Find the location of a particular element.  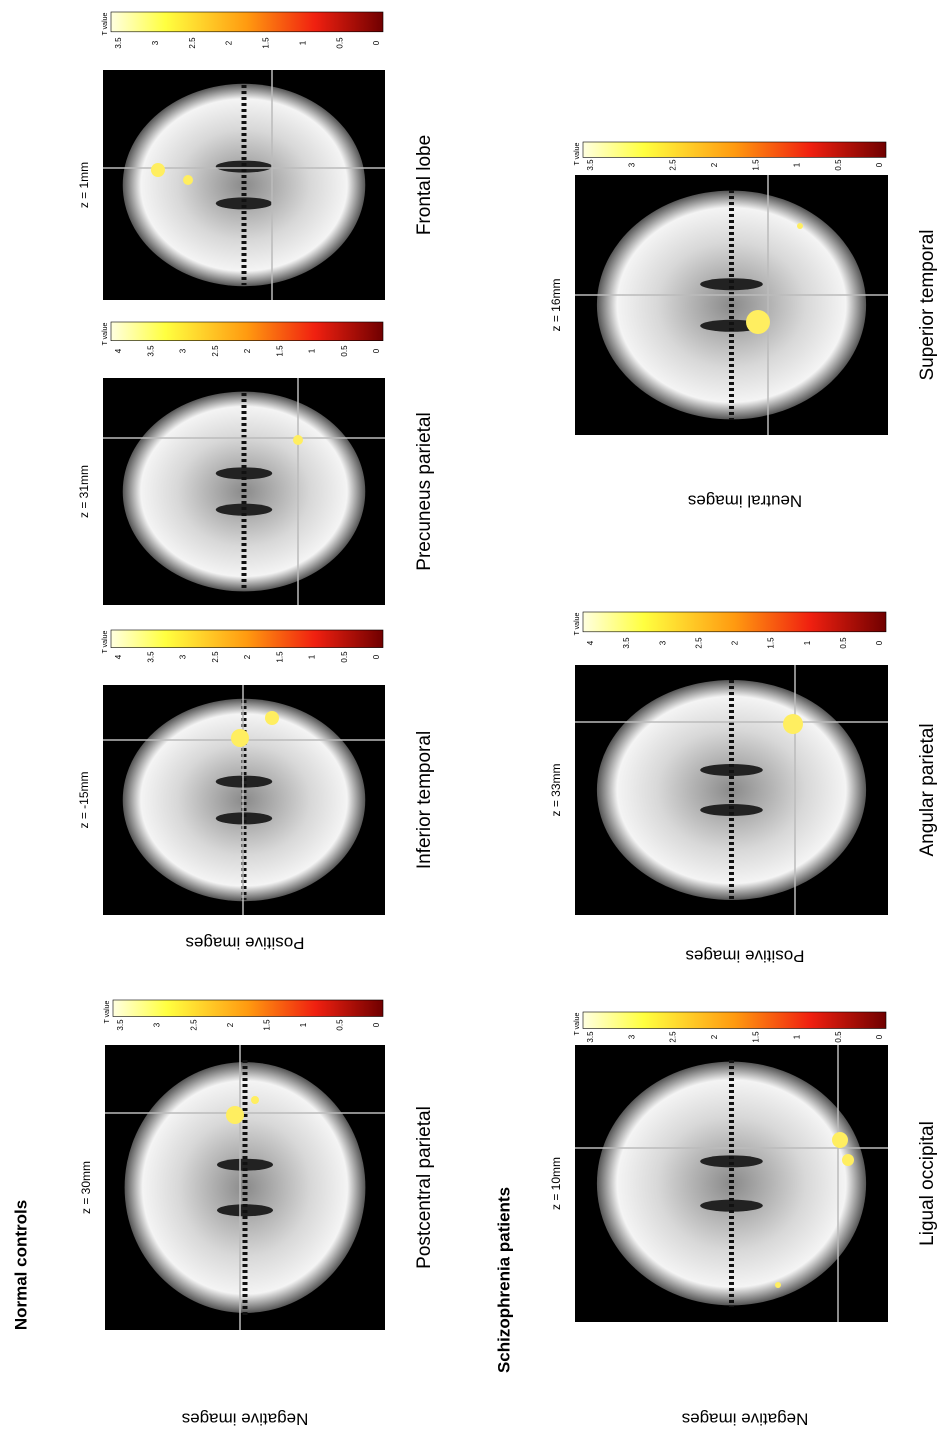

slice-label: z = -15mm is located at coordinates (84, 799).